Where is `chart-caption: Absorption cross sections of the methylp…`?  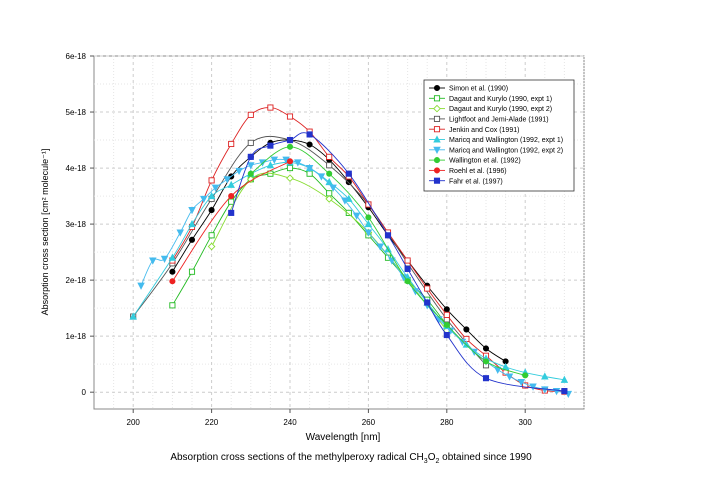
chart-caption: Absorption cross sections of the methylp… is located at coordinates (351, 458).